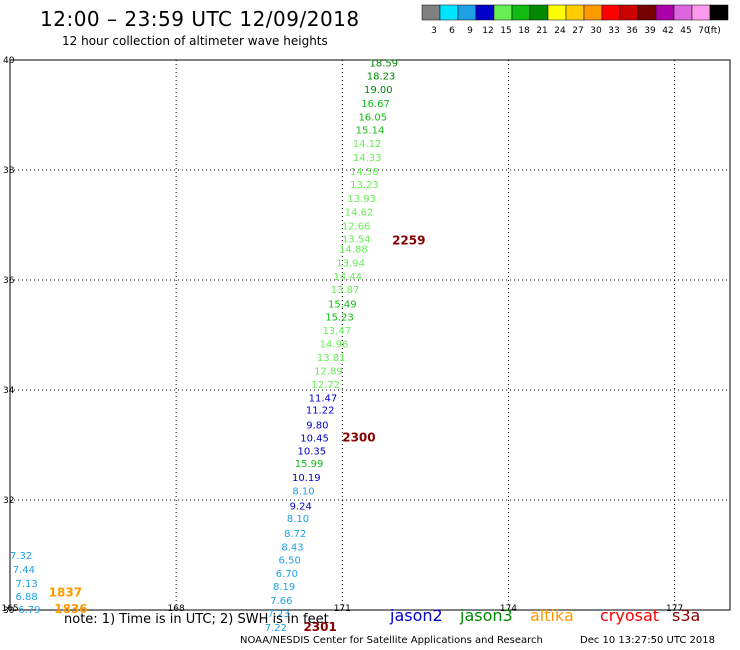 The image size is (740, 650). Describe the element at coordinates (650, 31) in the screenshot. I see `colorbar-tick-label: 39` at that location.